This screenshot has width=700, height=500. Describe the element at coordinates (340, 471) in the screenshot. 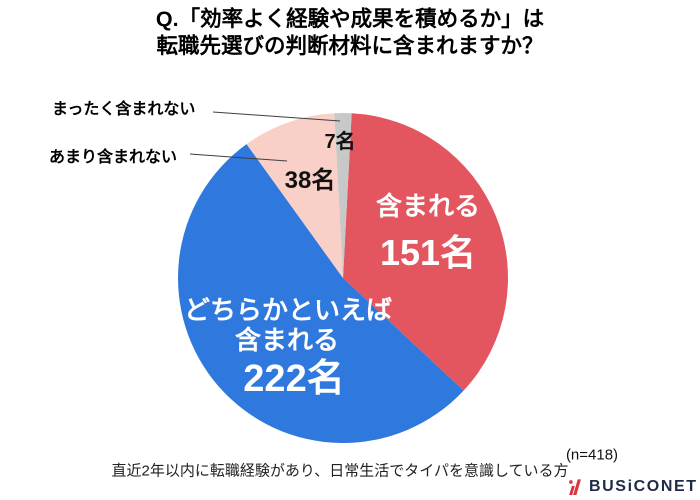

I see `footer-note: 直近2年以内に転職経験があり、日常生活でタイパを意識している方` at that location.